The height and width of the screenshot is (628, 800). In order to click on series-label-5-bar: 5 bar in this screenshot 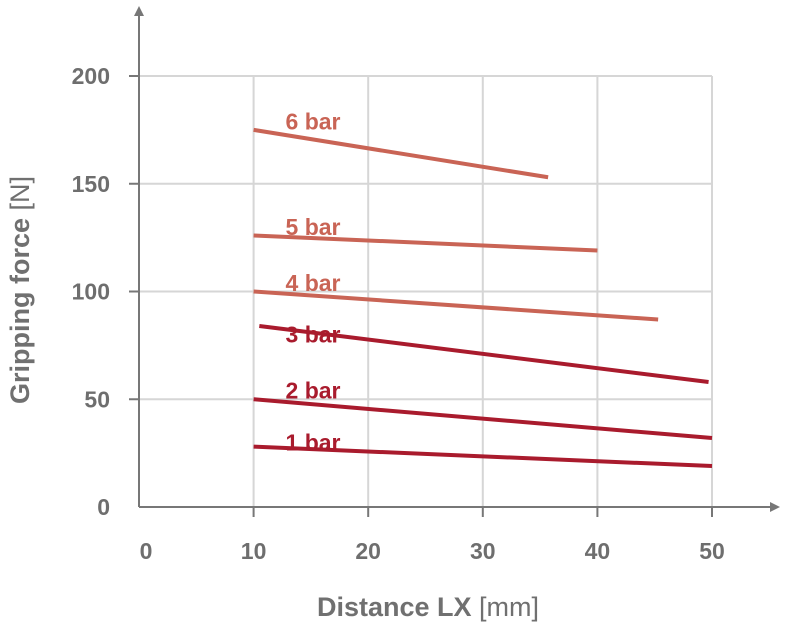, I will do `click(313, 227)`.